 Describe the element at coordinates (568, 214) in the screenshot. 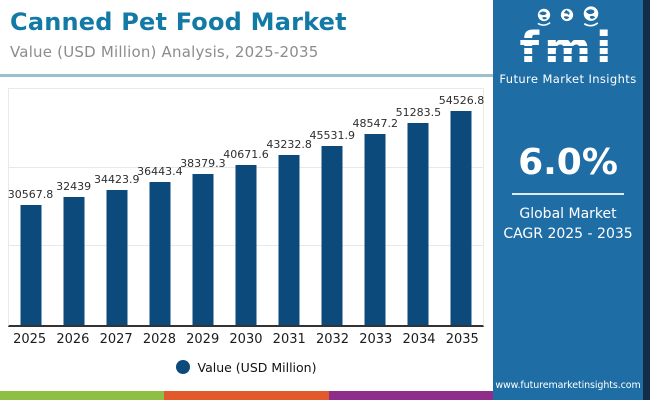

I see `cagr-label-line1: Global Market` at that location.